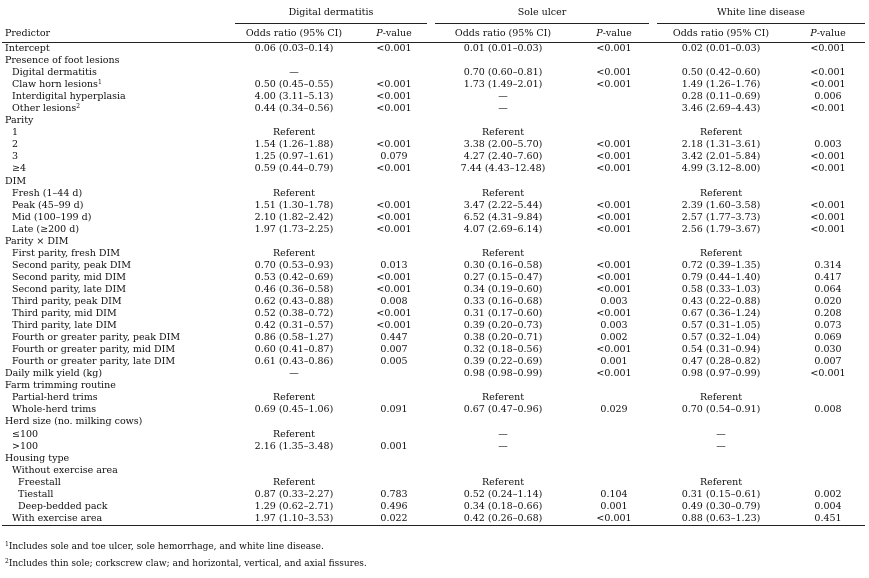 This screenshot has height=578, width=869. Describe the element at coordinates (503, 85) in the screenshot. I see `su-odds-ratio: 1.73 (1.49–2.01)` at that location.